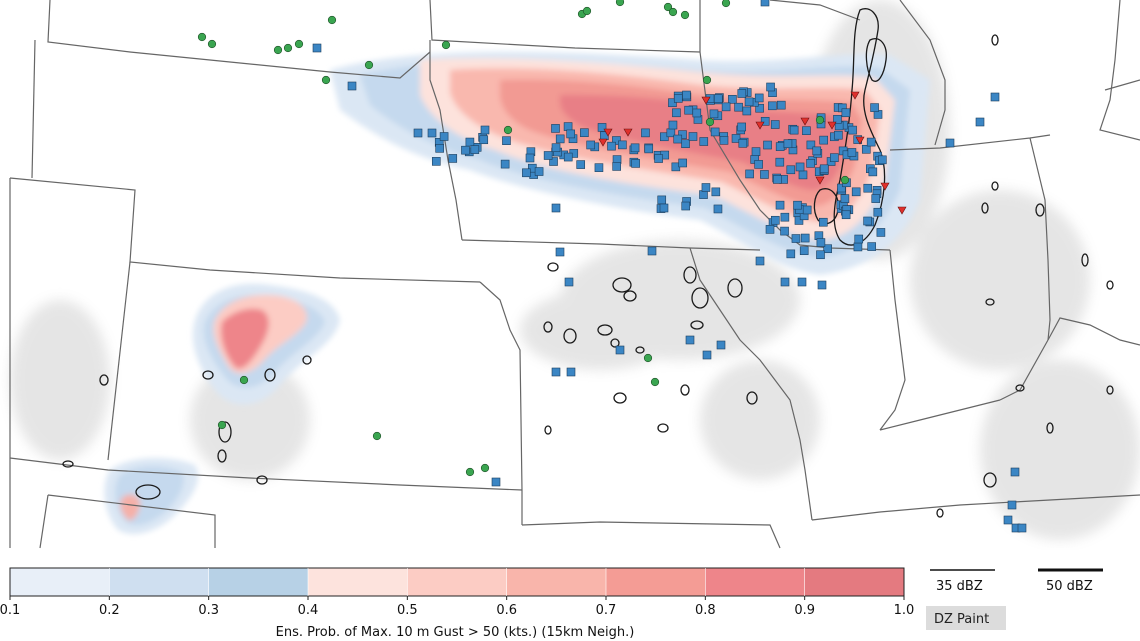  Describe the element at coordinates (966, 618) in the screenshot. I see `legend-paint-badge` at that location.